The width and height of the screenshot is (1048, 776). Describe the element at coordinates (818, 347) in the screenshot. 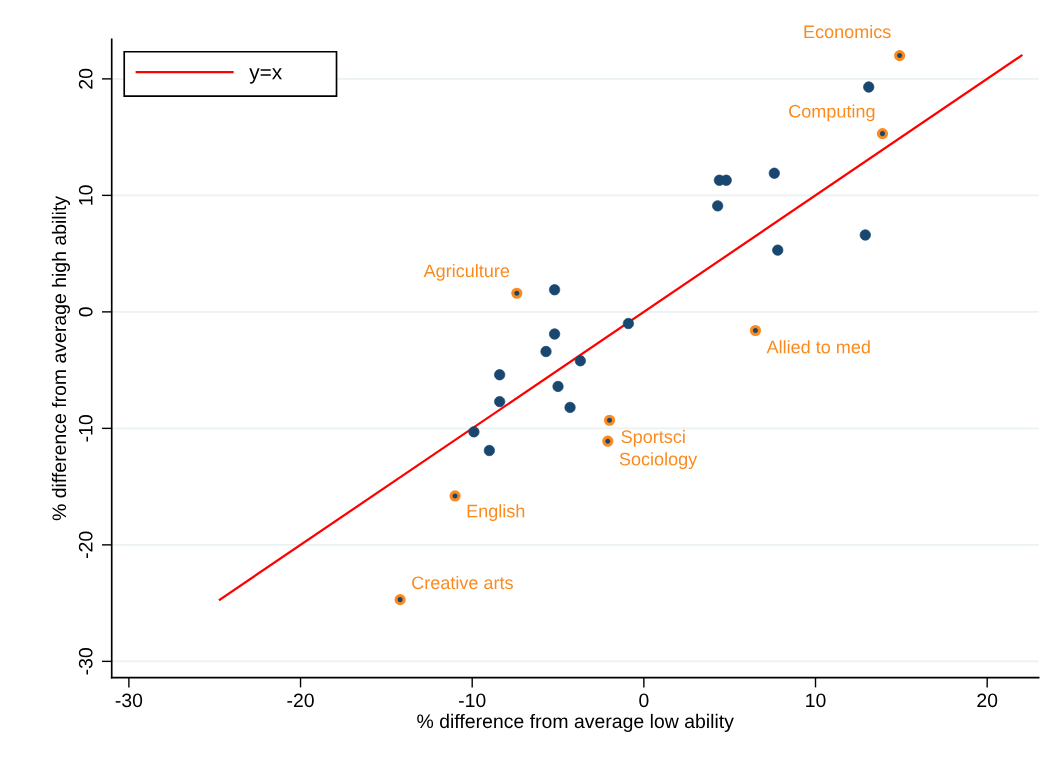

I see `annotation: Allied to med` at that location.